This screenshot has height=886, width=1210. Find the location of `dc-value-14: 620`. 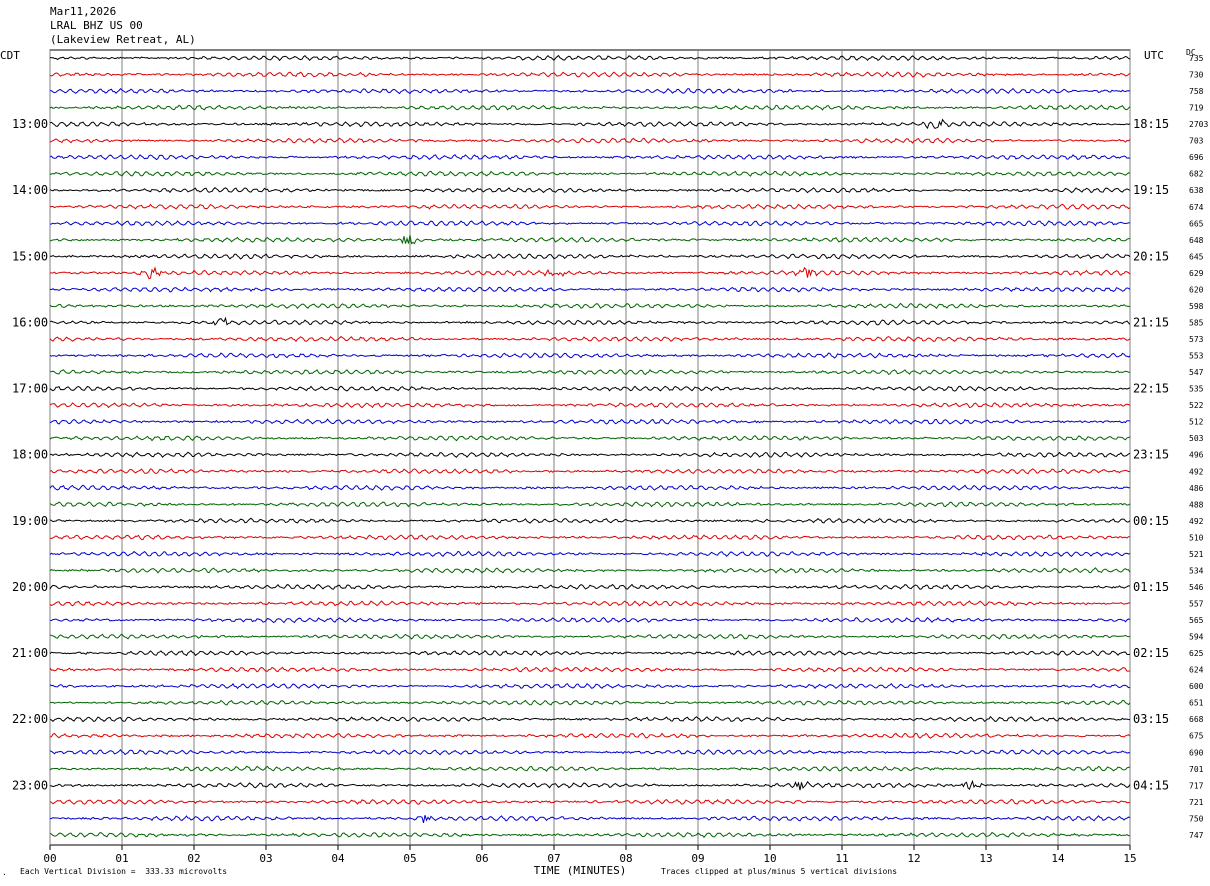

dc-value-14: 620 is located at coordinates (1196, 289).